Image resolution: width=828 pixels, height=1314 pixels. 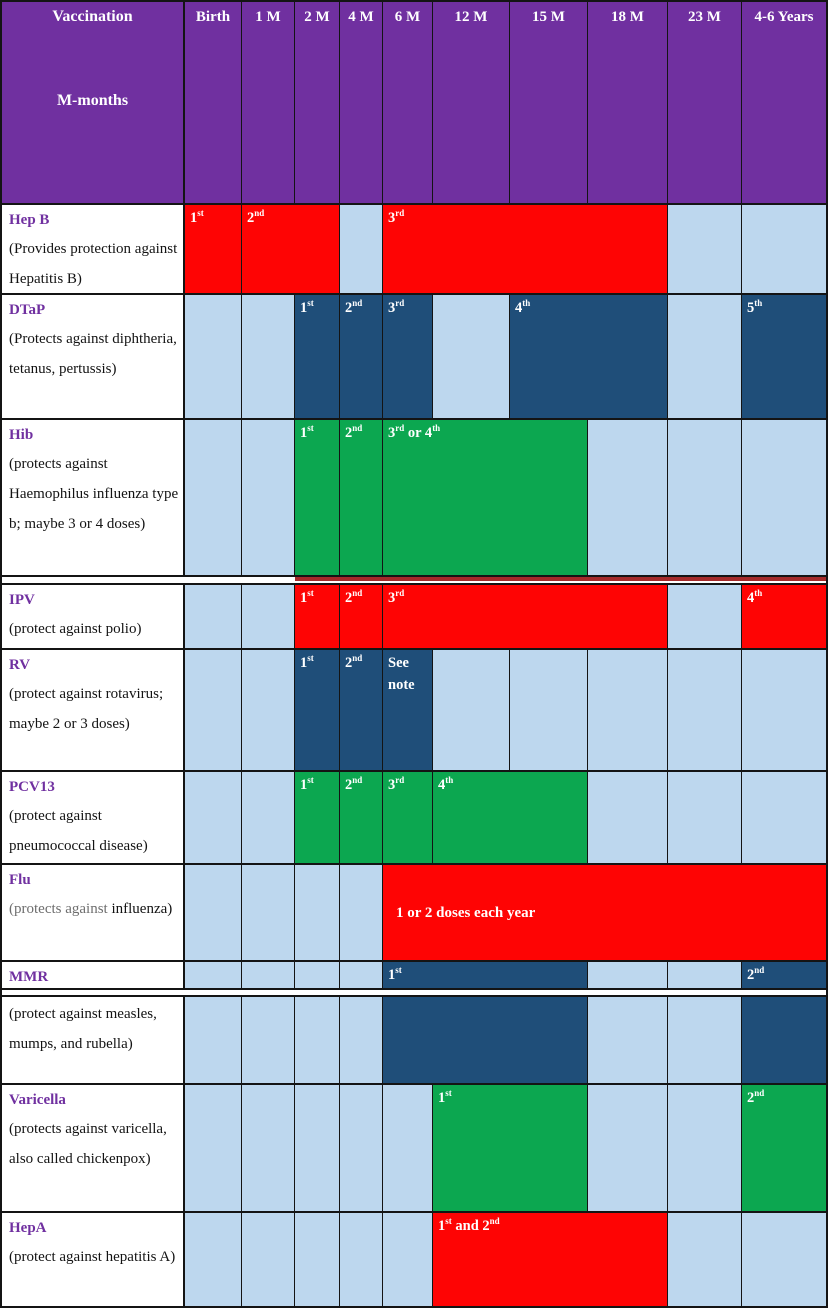 What do you see at coordinates (37, 1100) in the screenshot?
I see `vaccine-name: Varicella` at bounding box center [37, 1100].